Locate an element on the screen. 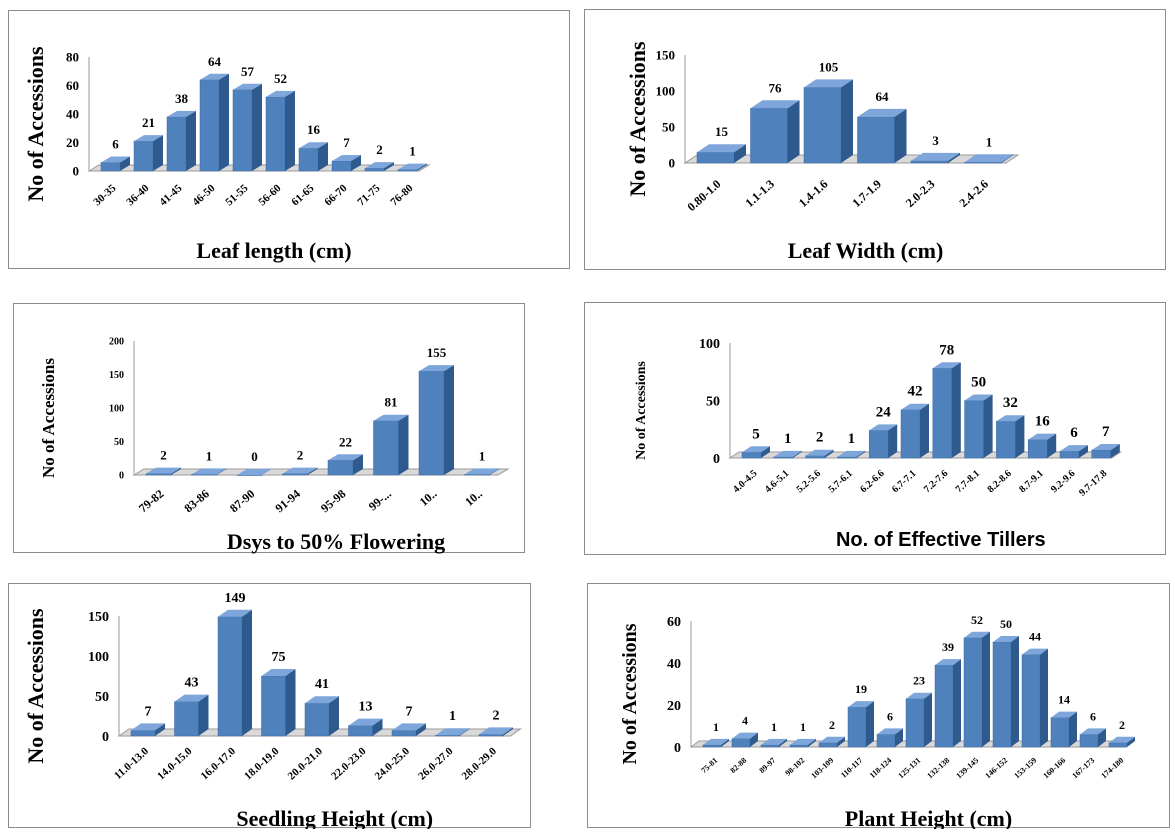  category-label: 16.0-17.0 is located at coordinates (219, 763).